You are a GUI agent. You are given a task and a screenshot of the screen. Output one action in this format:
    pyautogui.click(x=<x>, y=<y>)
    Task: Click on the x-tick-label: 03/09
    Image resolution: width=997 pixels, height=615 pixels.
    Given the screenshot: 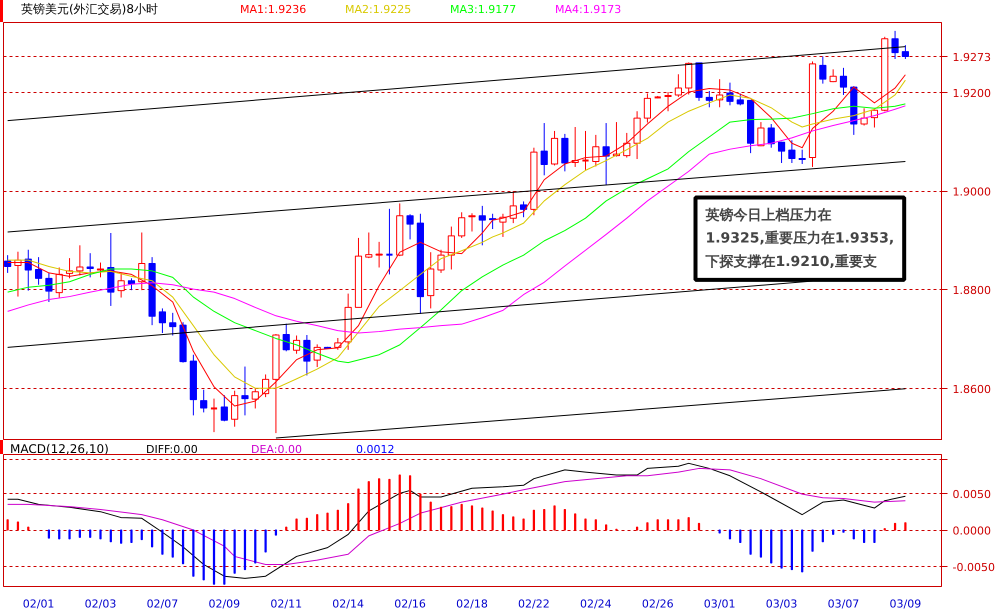 What is the action you would take?
    pyautogui.click(x=906, y=604)
    